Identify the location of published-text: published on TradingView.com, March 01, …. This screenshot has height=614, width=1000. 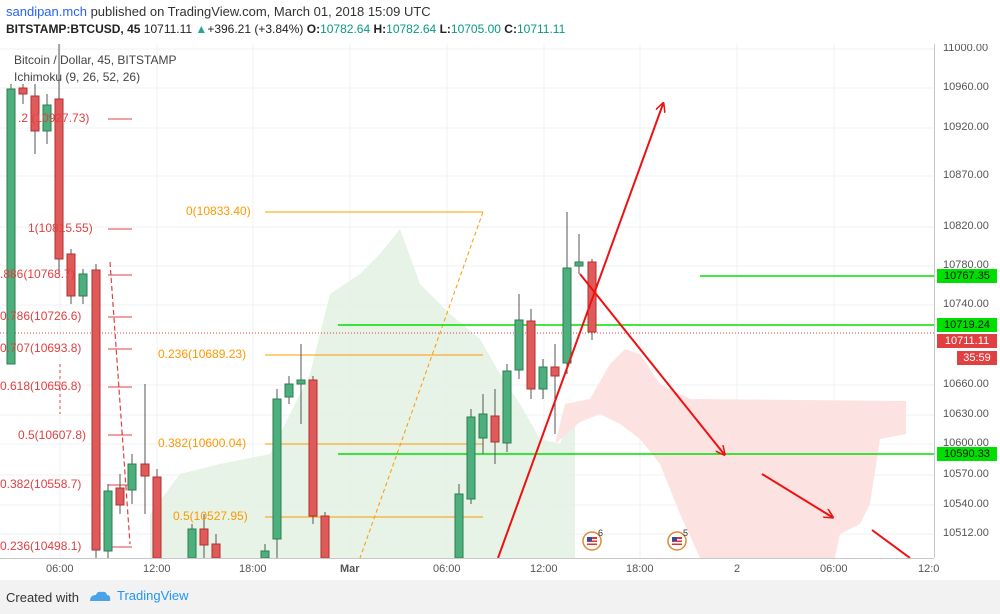
(258, 11).